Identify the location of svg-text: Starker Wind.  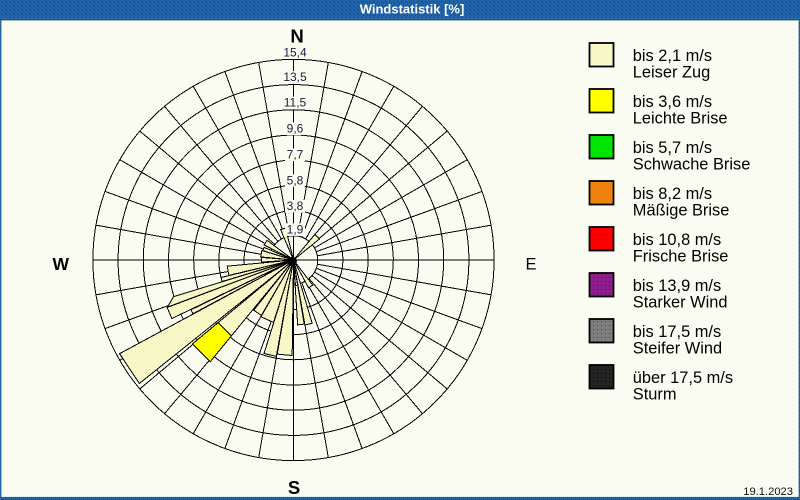
(680, 302).